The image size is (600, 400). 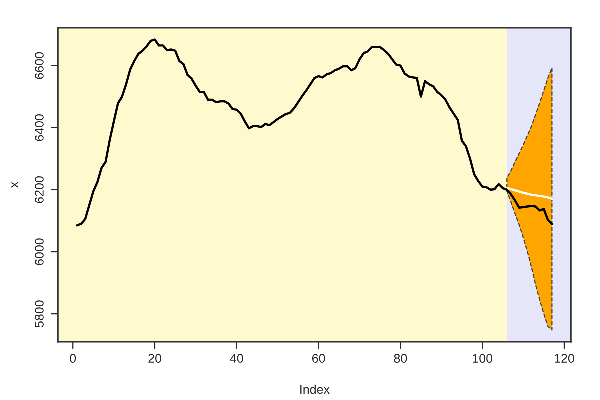 I want to click on x-tick-label: 120, so click(x=564, y=358).